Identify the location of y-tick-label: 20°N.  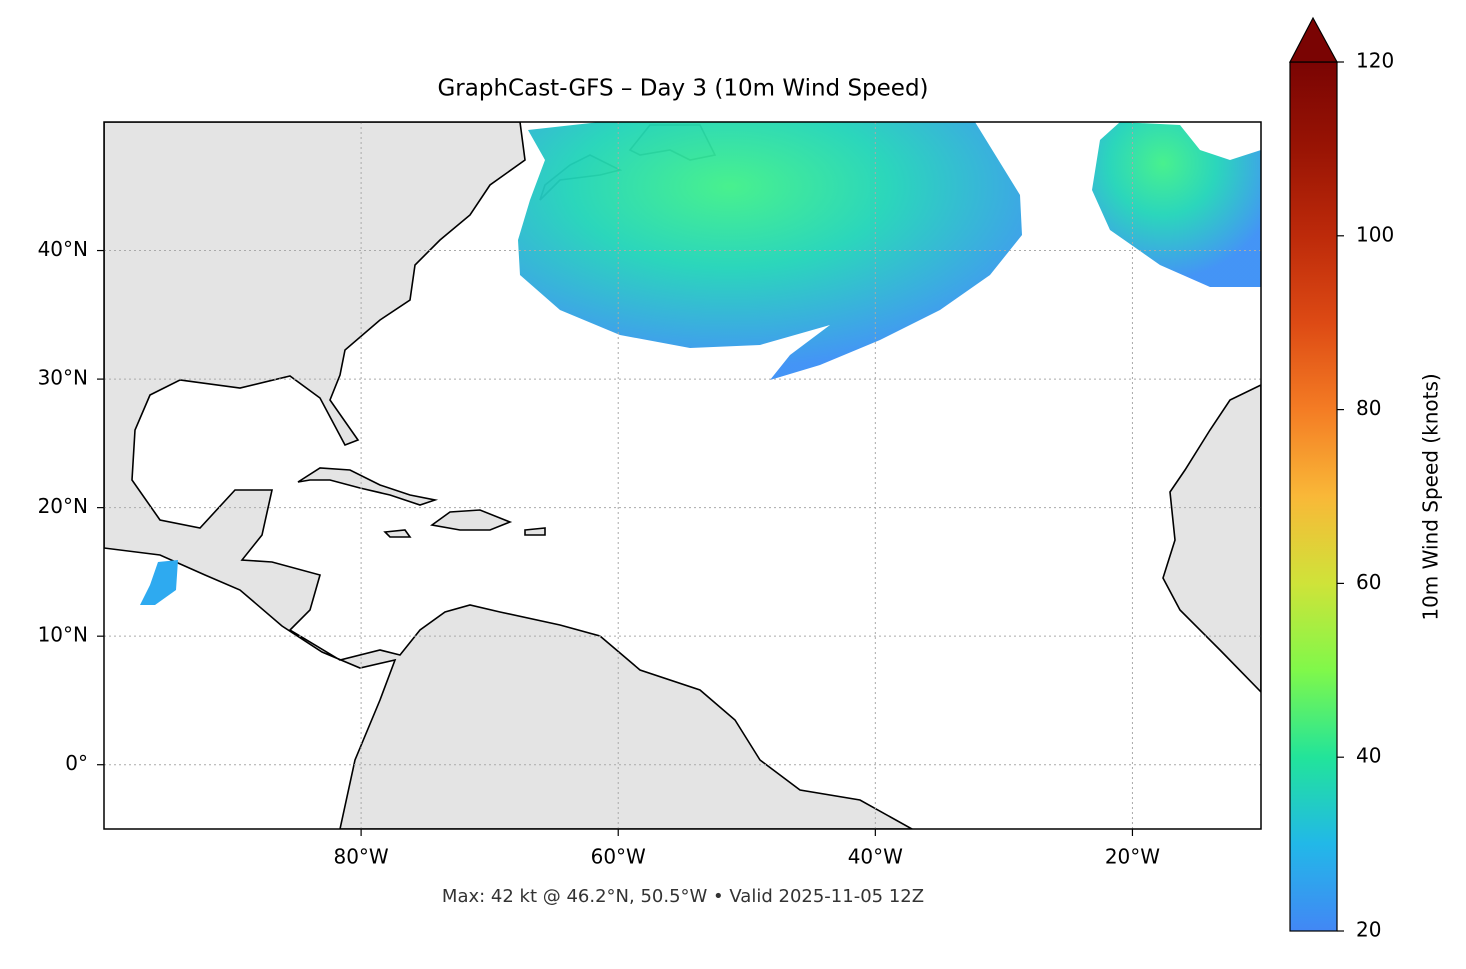
(63, 506).